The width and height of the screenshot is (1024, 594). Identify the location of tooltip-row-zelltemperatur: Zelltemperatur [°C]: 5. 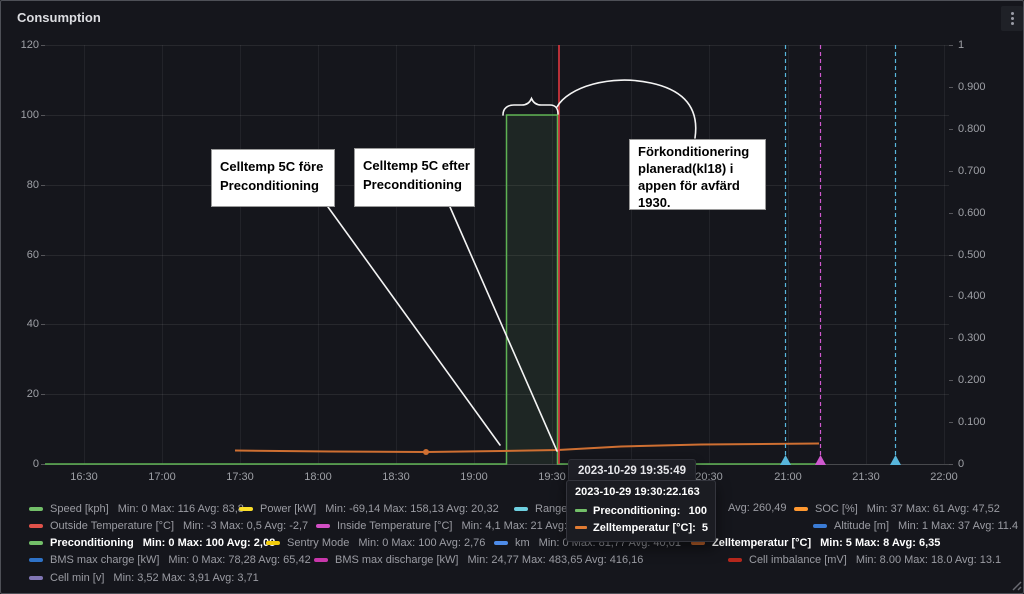
(641, 527).